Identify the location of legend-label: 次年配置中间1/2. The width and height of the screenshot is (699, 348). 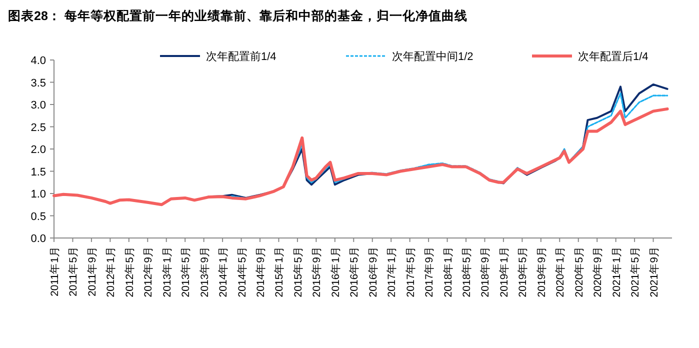
(433, 56).